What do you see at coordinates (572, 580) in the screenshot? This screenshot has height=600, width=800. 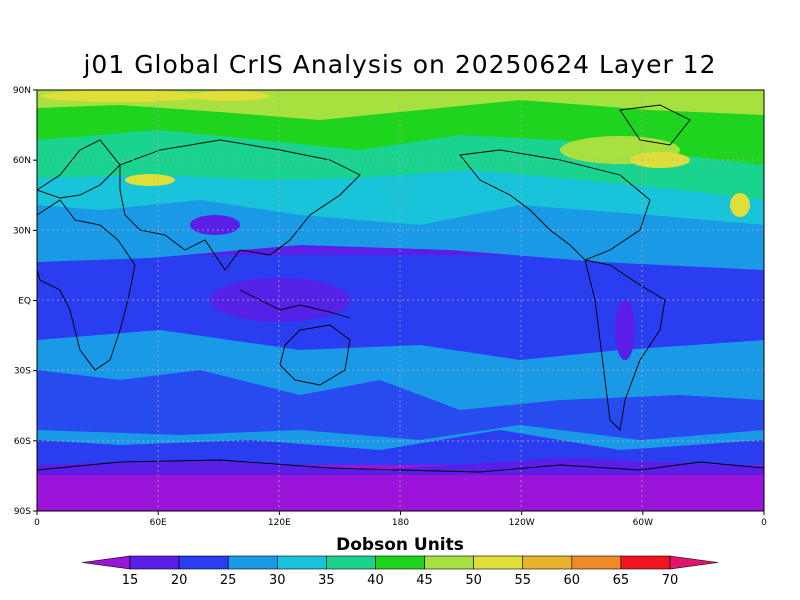 I see `colorbar-tick-label: 60` at bounding box center [572, 580].